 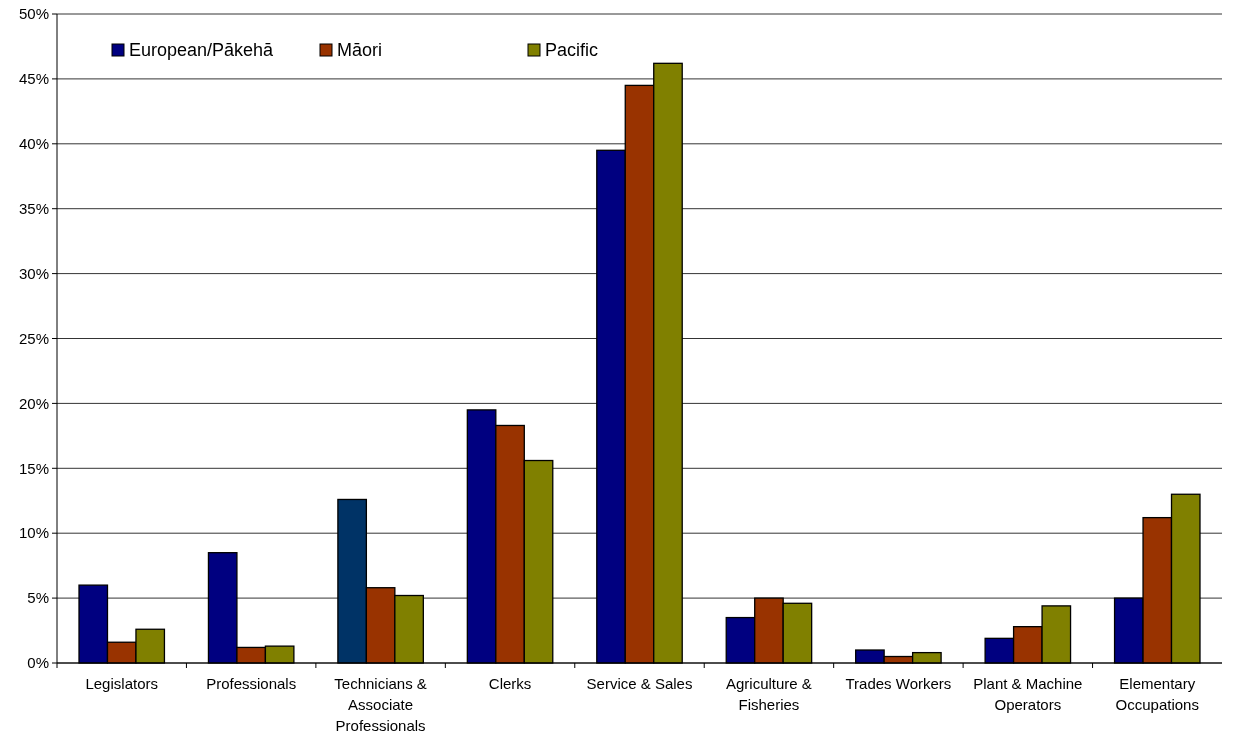 What do you see at coordinates (33, 208) in the screenshot?
I see `y-tick-label: 35%` at bounding box center [33, 208].